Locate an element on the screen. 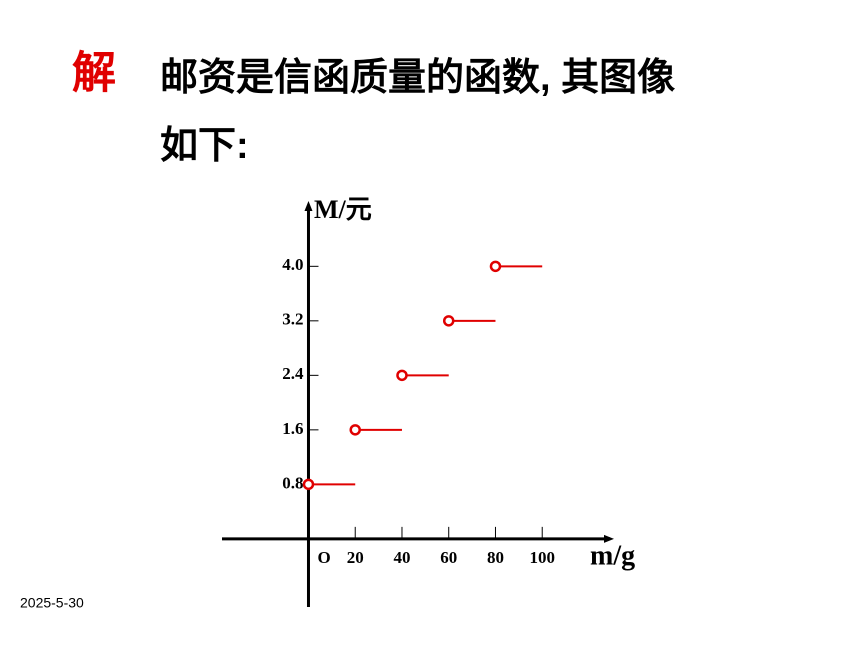 The width and height of the screenshot is (860, 645). text-line: 邮资是信函质量的函数, 其图像 is located at coordinates (417, 78).